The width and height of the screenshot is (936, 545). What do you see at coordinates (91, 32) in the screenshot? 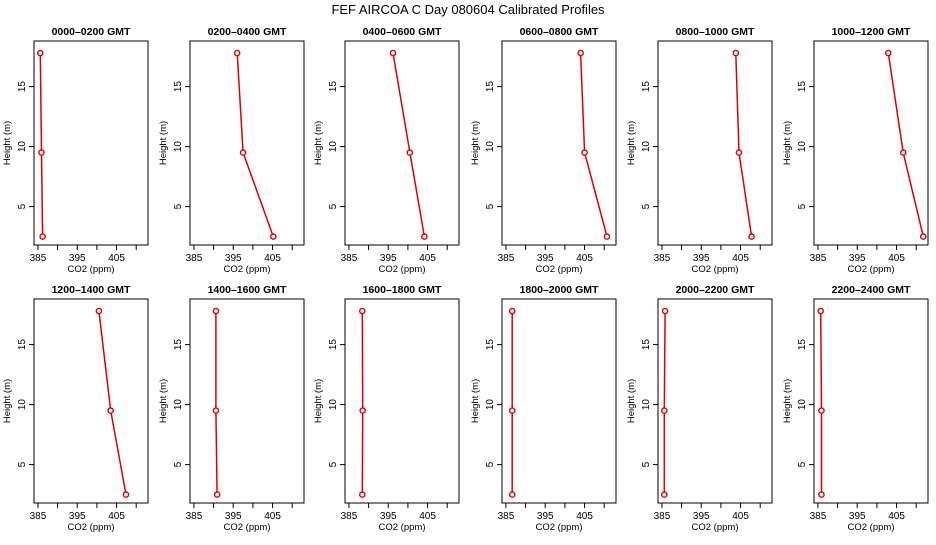
I see `panel-title: 0000–0200 GMT` at bounding box center [91, 32].